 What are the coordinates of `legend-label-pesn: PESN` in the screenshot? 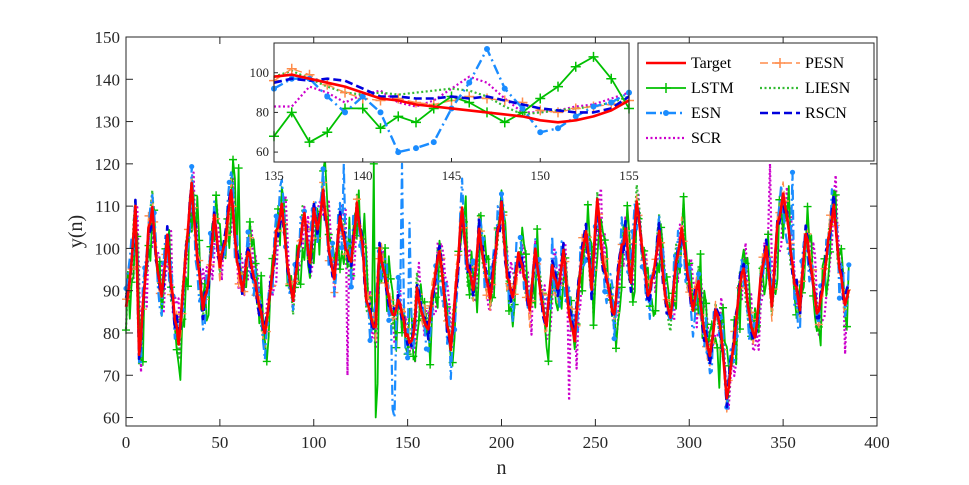 It's located at (825, 63).